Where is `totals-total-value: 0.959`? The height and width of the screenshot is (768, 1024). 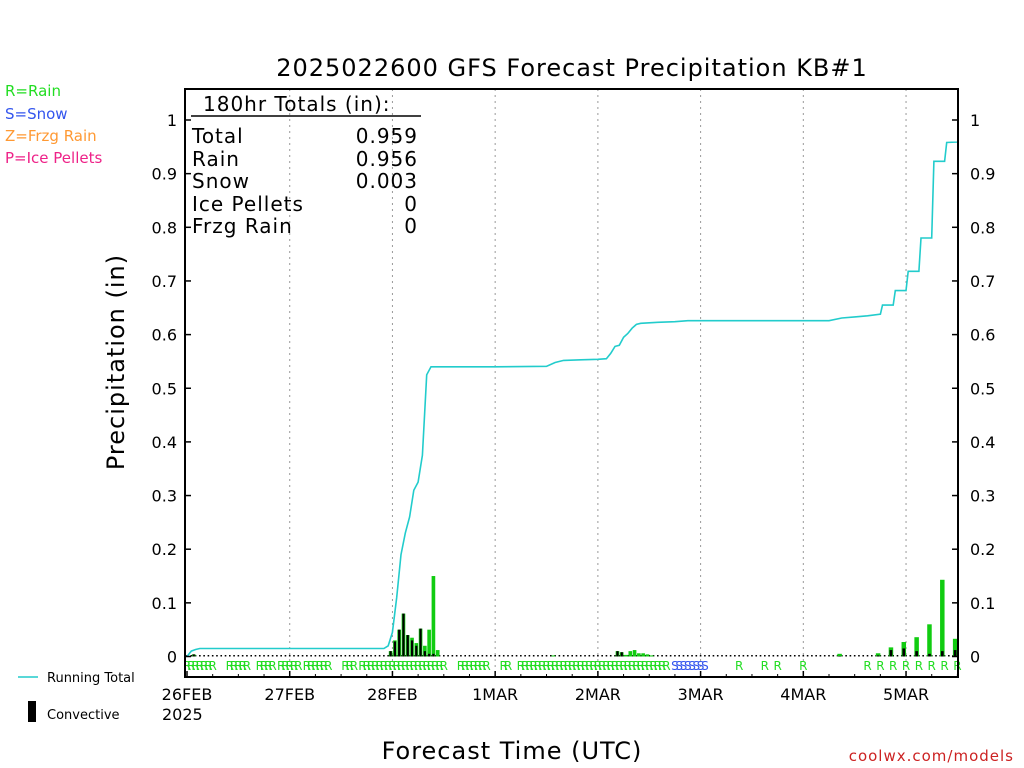 totals-total-value: 0.959 is located at coordinates (387, 136).